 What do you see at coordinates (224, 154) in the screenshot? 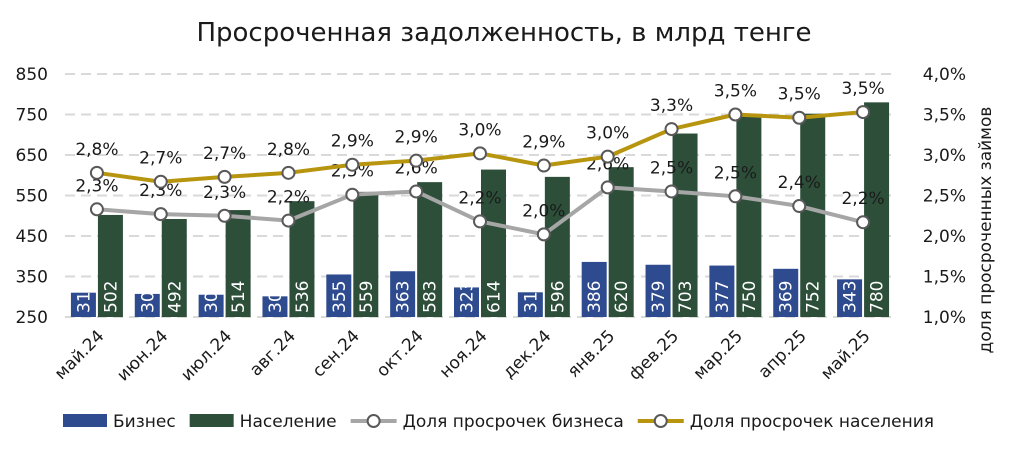
I see `point-label-population-share: 2,7%` at bounding box center [224, 154].